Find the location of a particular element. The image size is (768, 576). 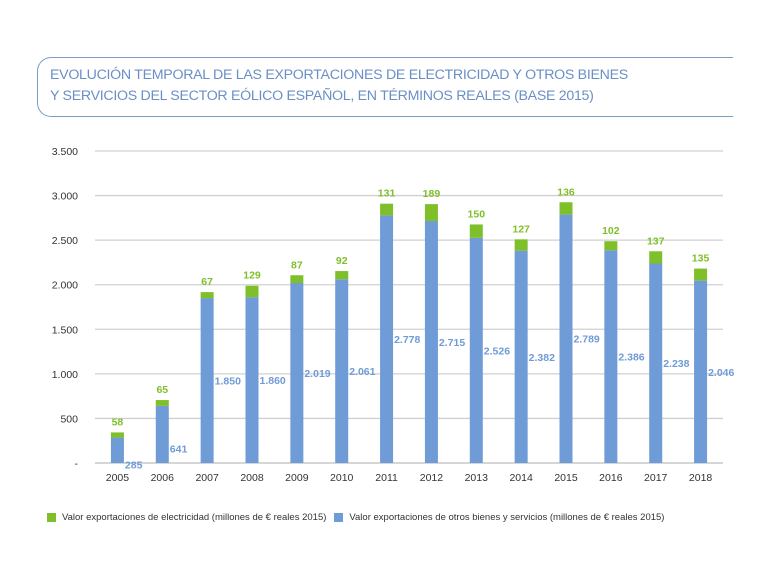

x-tick-label: 2013 is located at coordinates (477, 478).